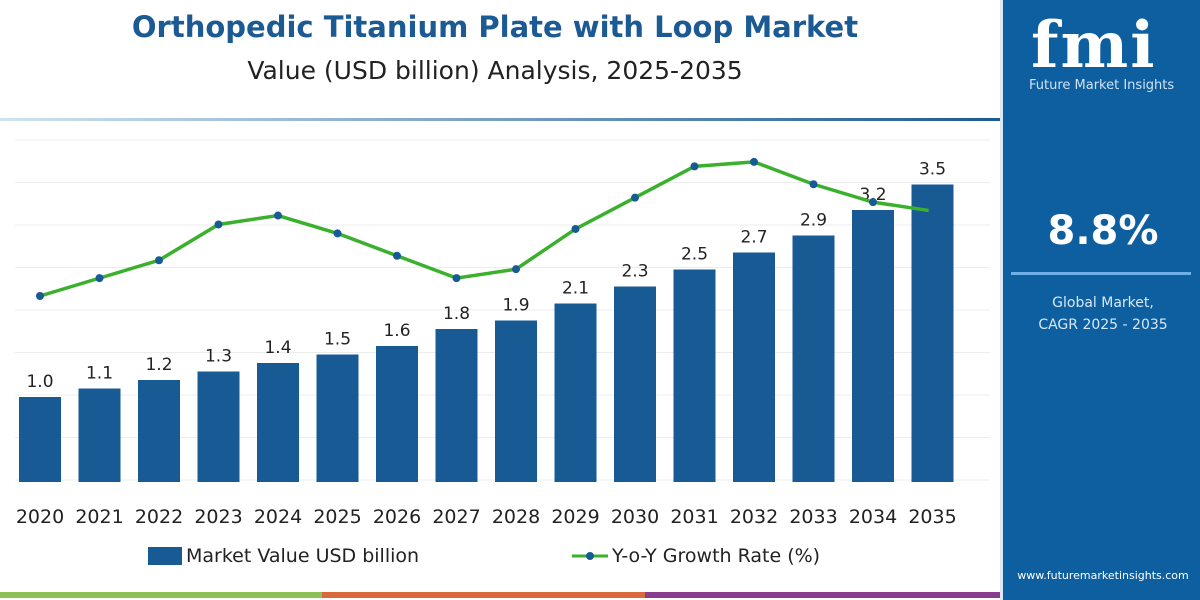 This screenshot has width=1200, height=600. What do you see at coordinates (456, 405) in the screenshot?
I see `bar-2027` at bounding box center [456, 405].